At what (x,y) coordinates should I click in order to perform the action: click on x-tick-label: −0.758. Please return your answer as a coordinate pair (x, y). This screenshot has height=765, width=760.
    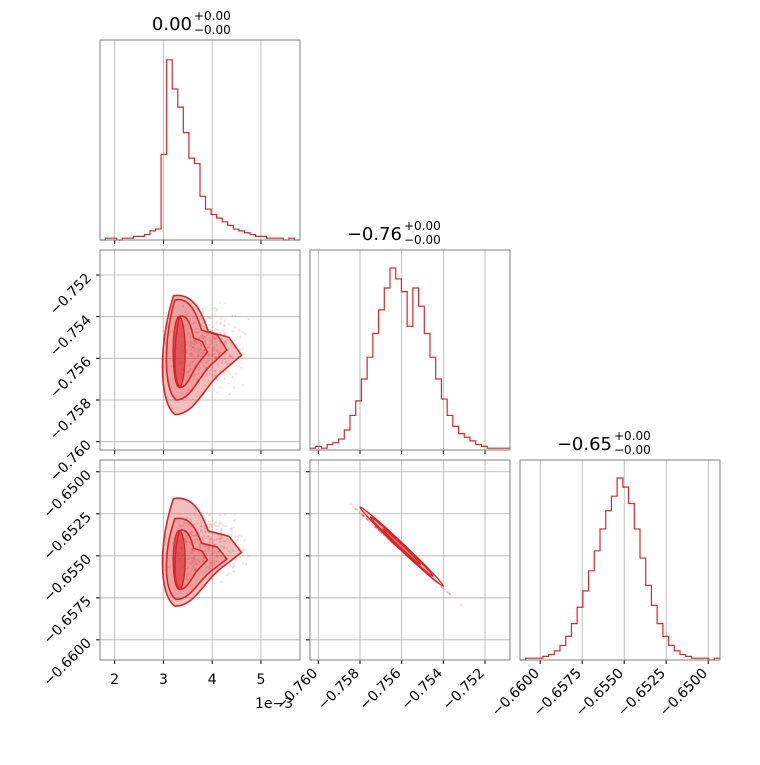
    Looking at the image, I should click on (339, 690).